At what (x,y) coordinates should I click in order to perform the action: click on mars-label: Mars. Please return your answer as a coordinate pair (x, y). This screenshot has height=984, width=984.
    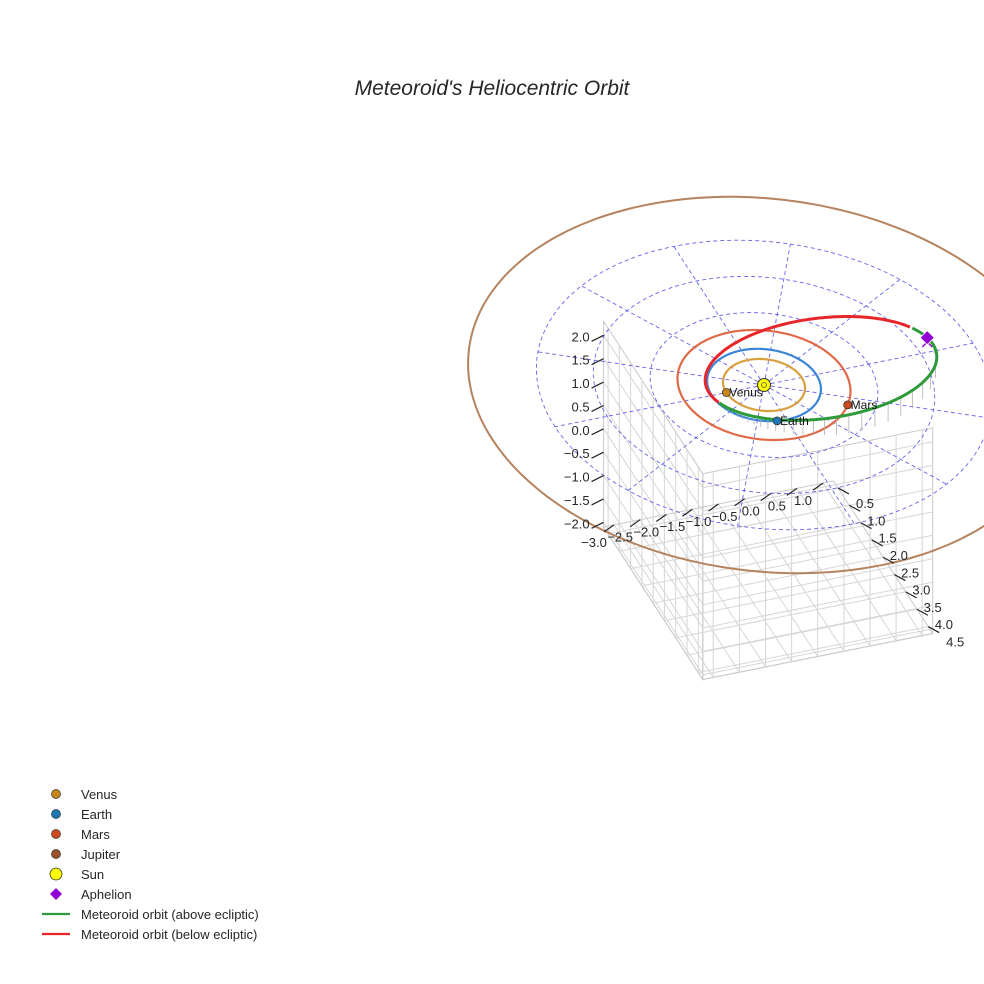
    Looking at the image, I should click on (864, 405).